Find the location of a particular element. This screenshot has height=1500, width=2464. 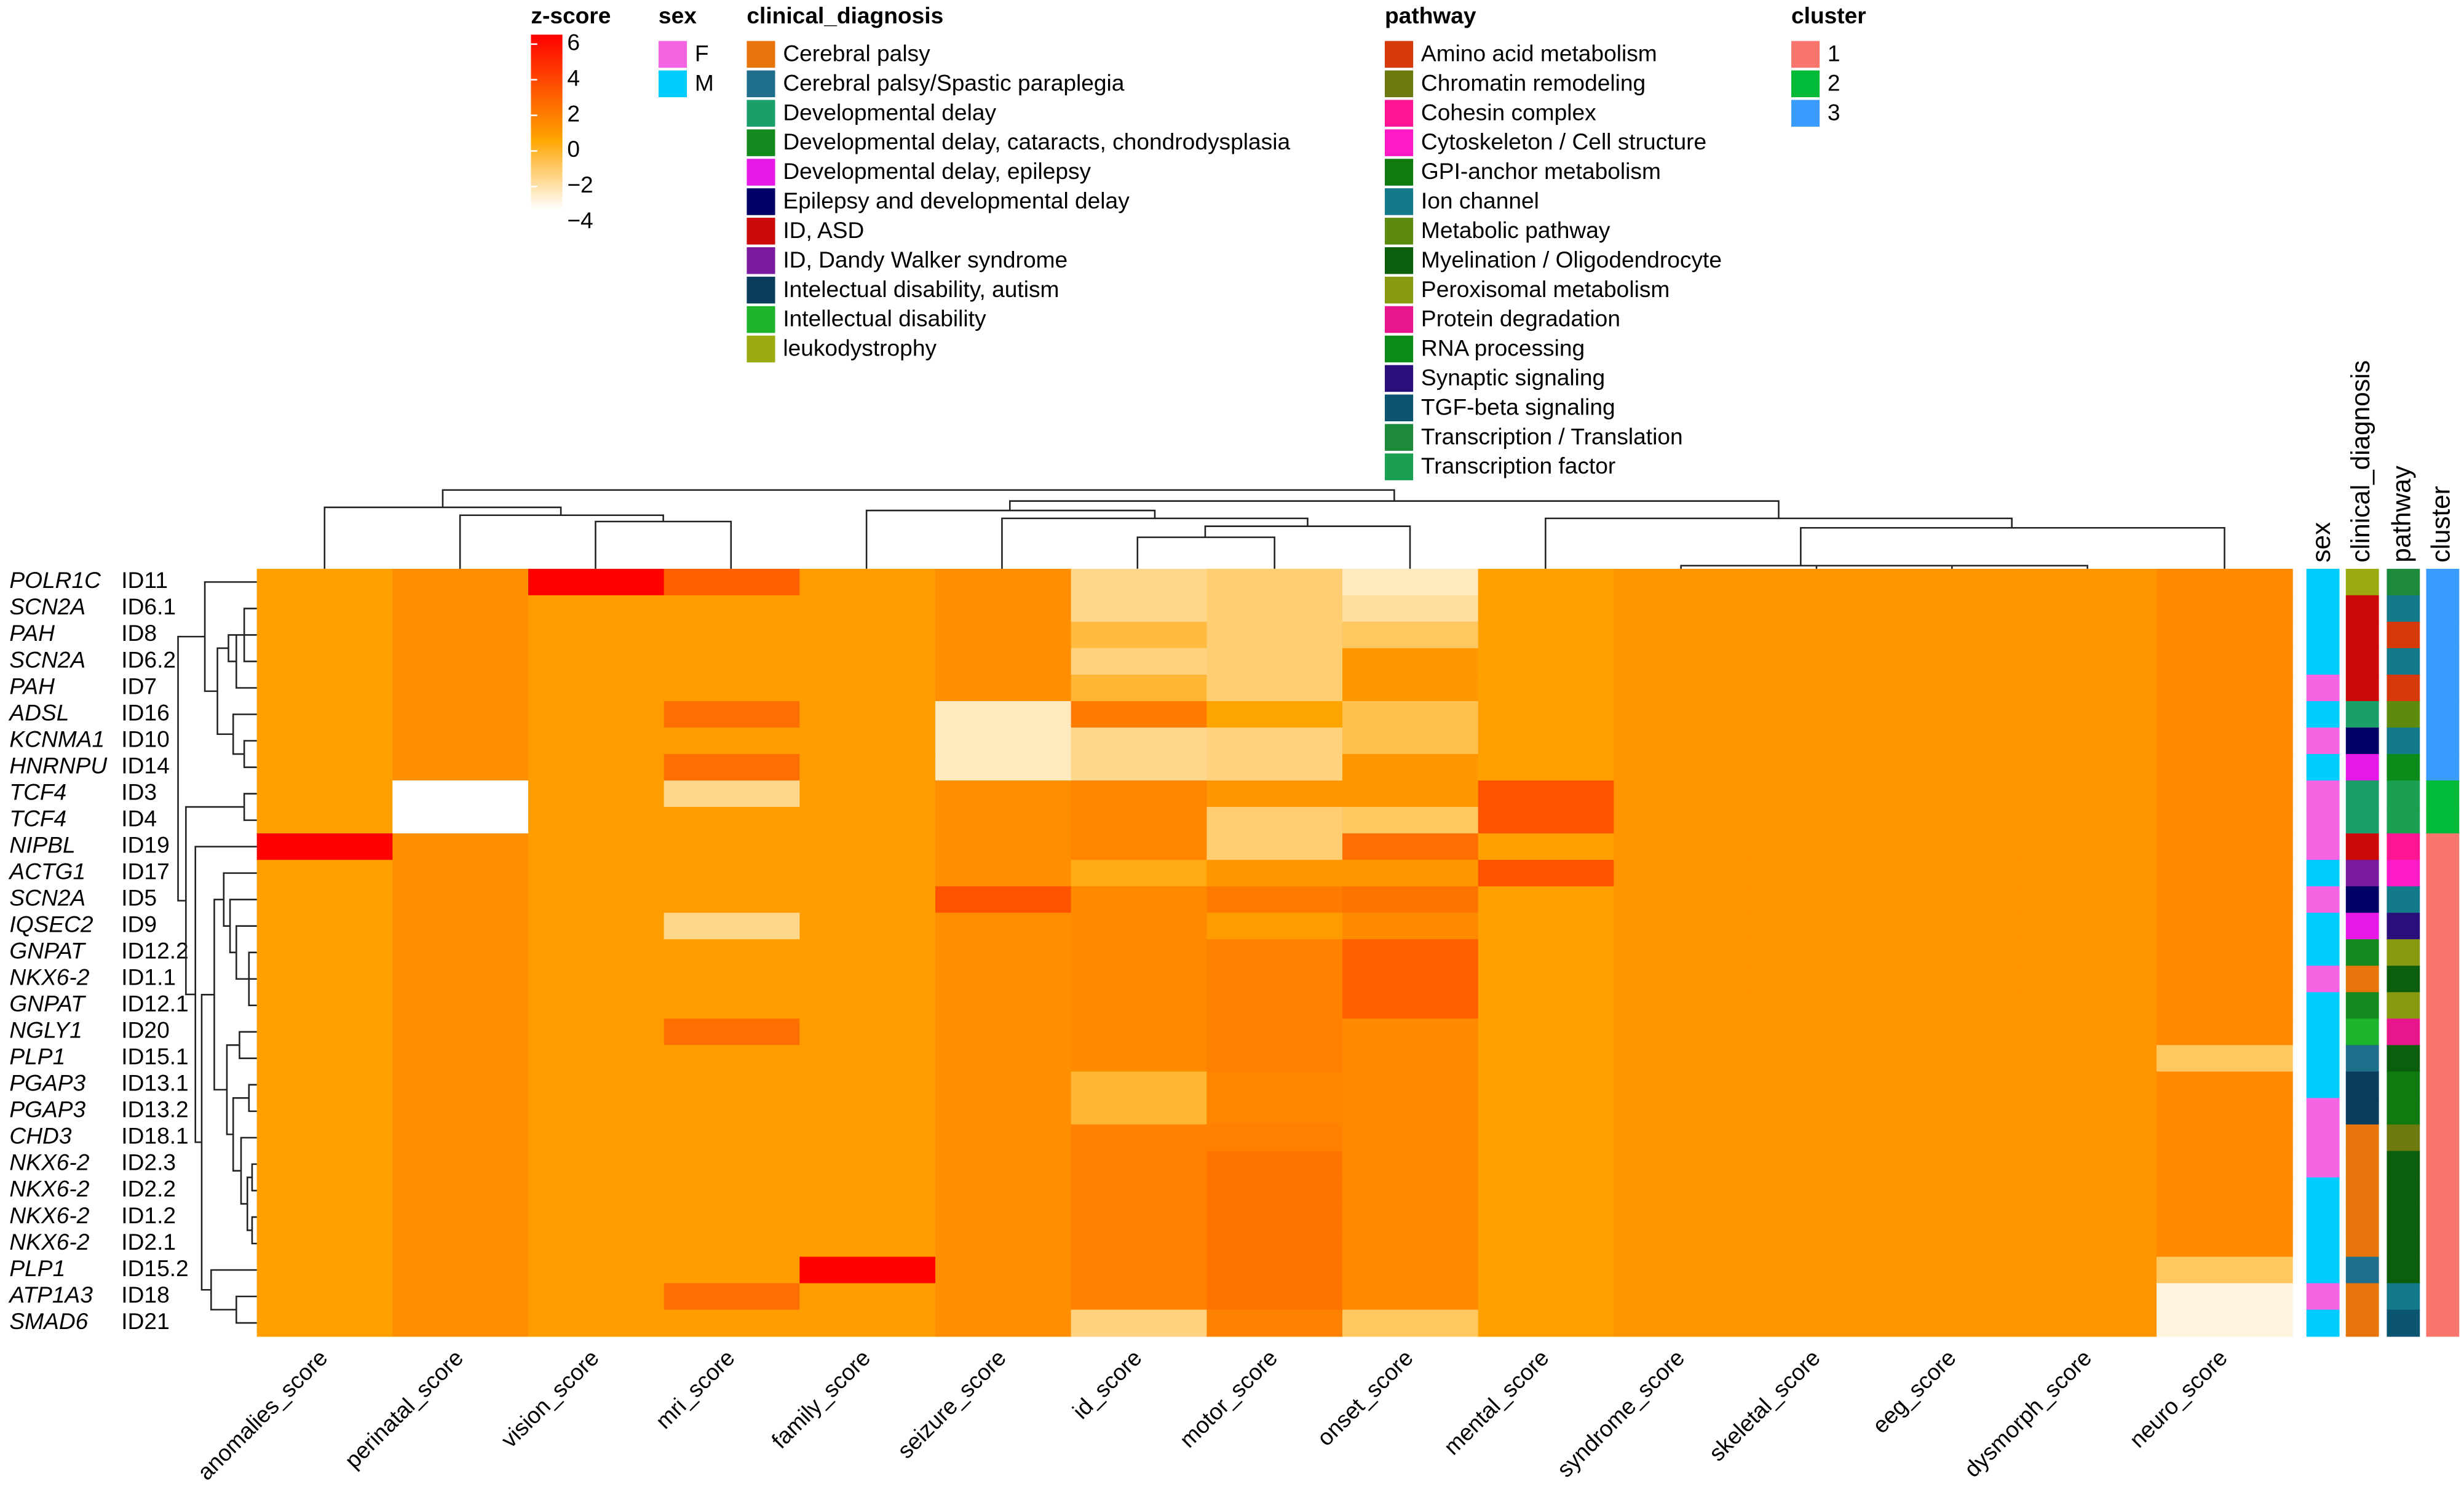

row-id-label: ID9 is located at coordinates (139, 924).